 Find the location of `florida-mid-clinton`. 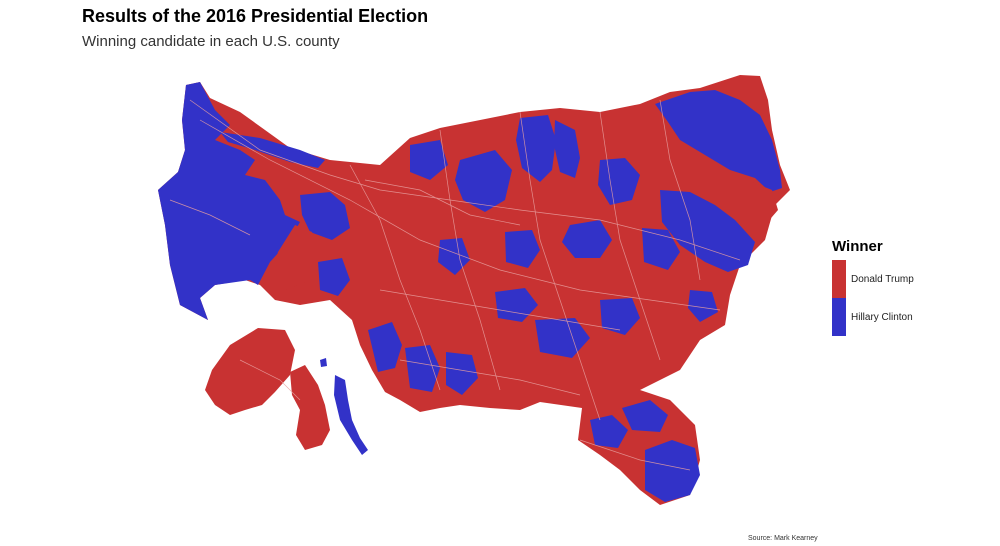

florida-mid-clinton is located at coordinates (645, 416).